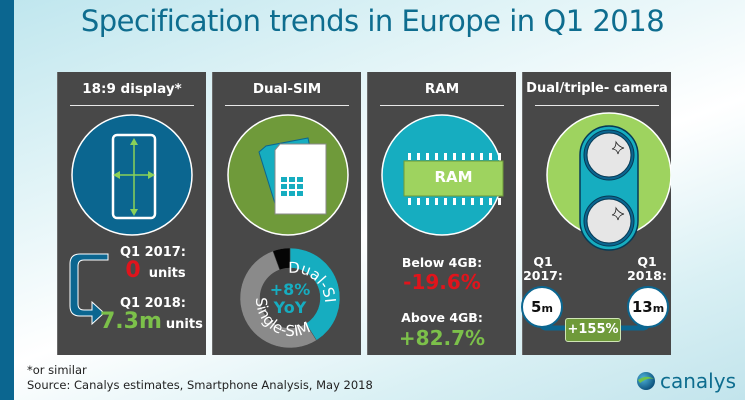 The height and width of the screenshot is (400, 745). Describe the element at coordinates (698, 381) in the screenshot. I see `logo-text: canalys` at that location.